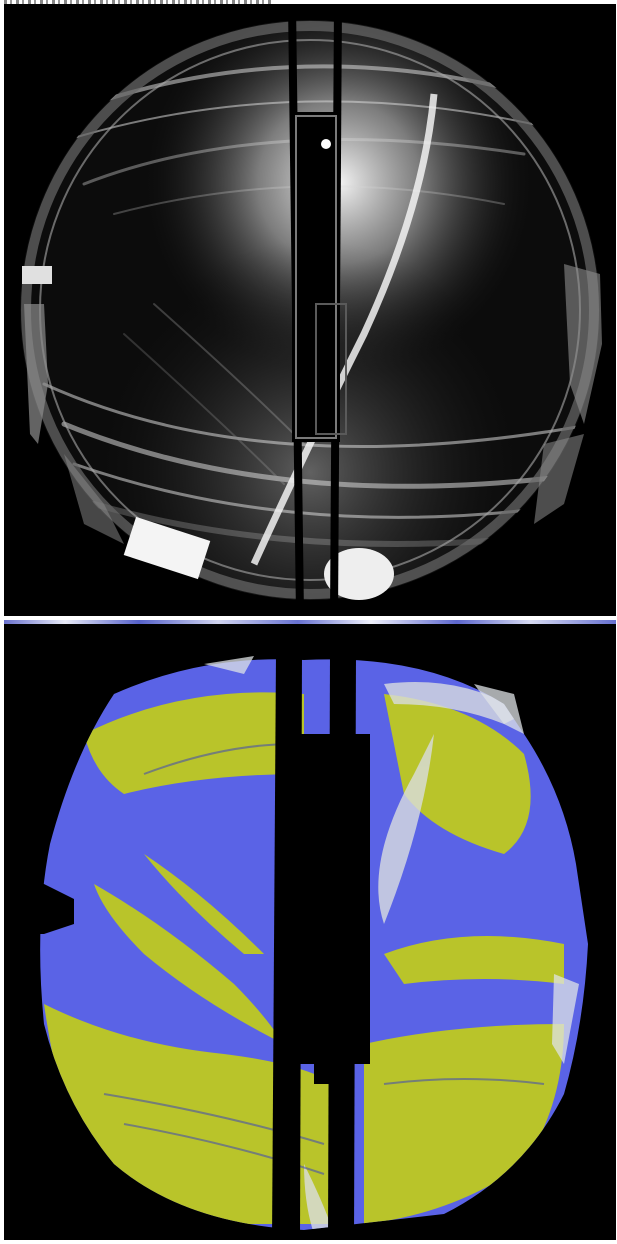 Image resolution: width=617 pixels, height=1244 pixels. What do you see at coordinates (37, 275) in the screenshot?
I see `white-obstruction-side` at bounding box center [37, 275].